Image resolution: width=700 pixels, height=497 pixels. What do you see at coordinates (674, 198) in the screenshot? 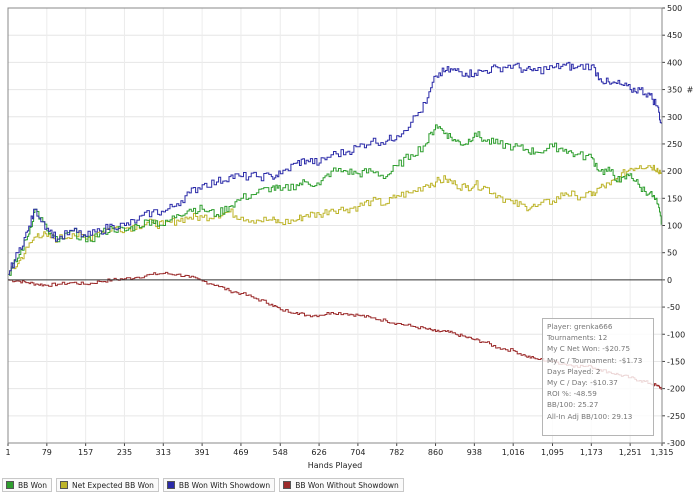
I see `y-tick-label: 150` at bounding box center [674, 198].